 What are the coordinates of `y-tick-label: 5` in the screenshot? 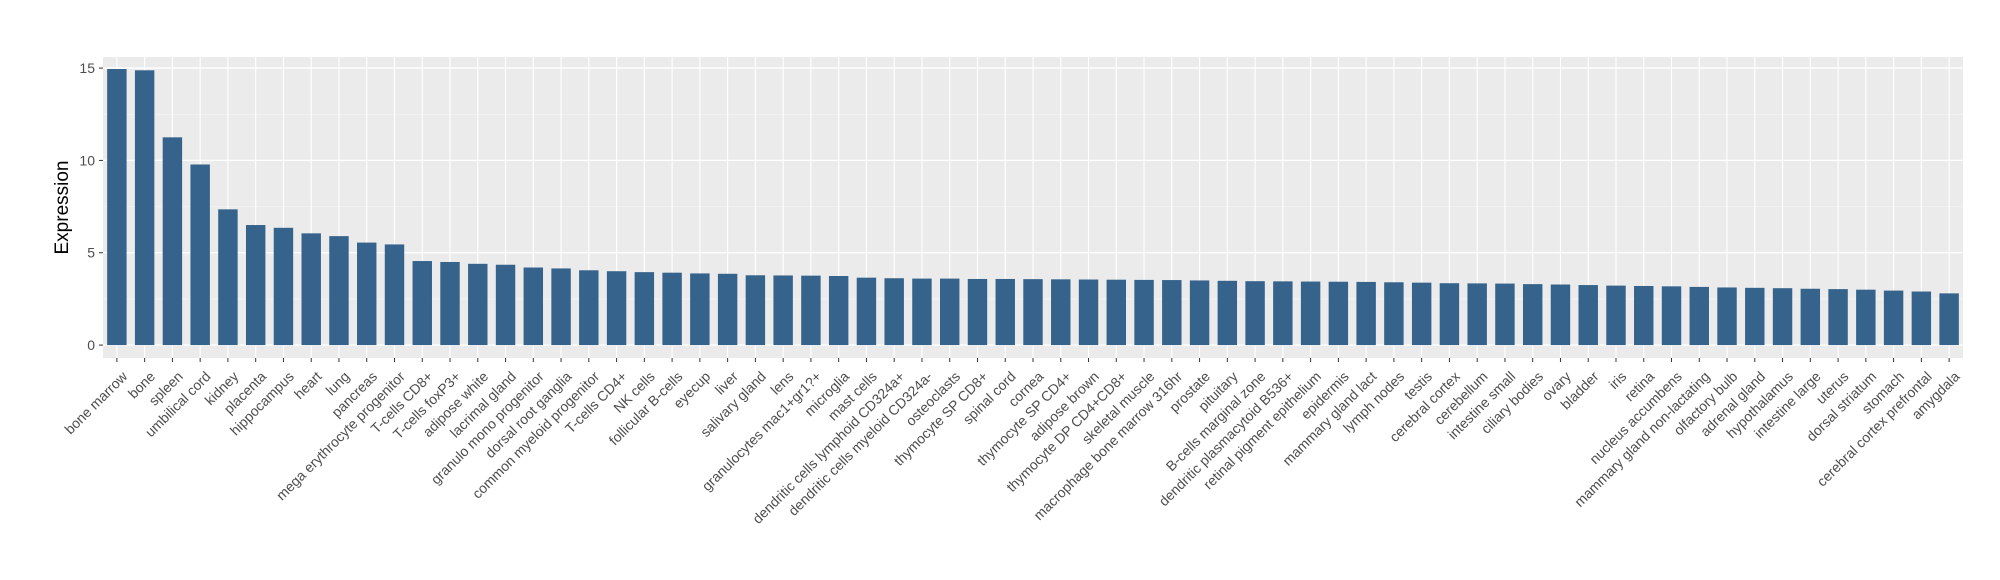 It's located at (91, 253).